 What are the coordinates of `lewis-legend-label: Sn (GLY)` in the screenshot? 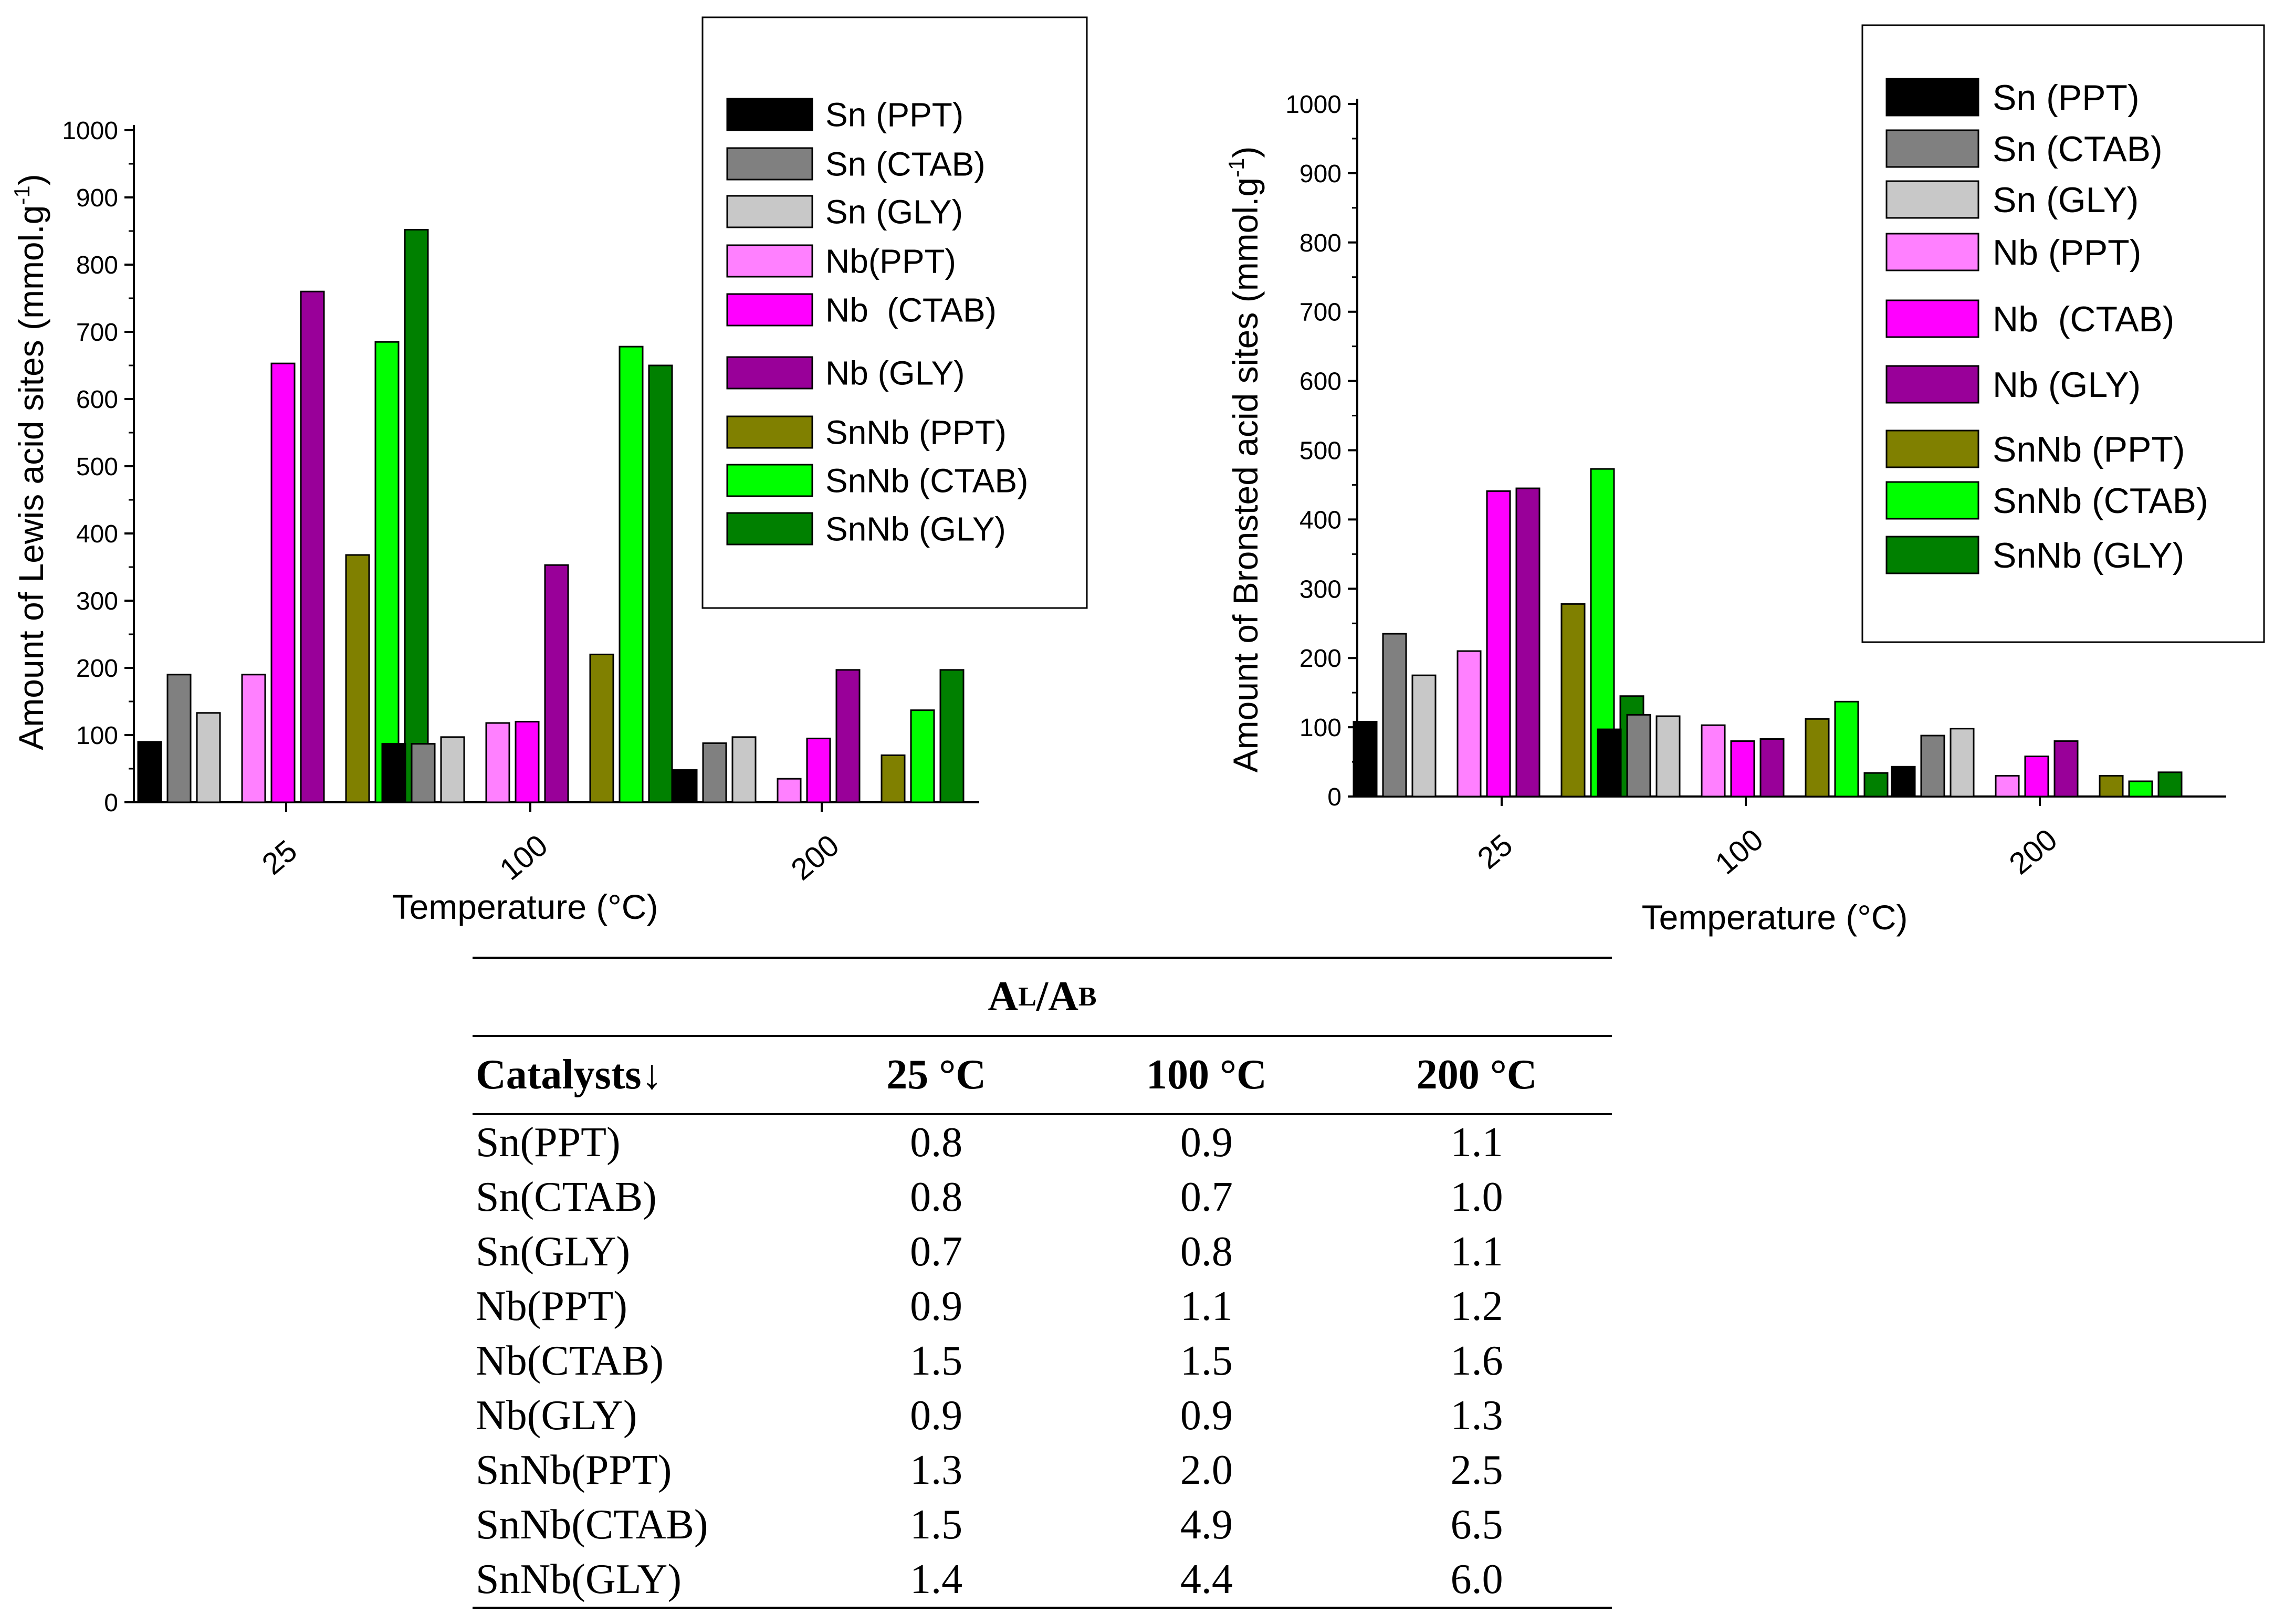 It's located at (894, 211).